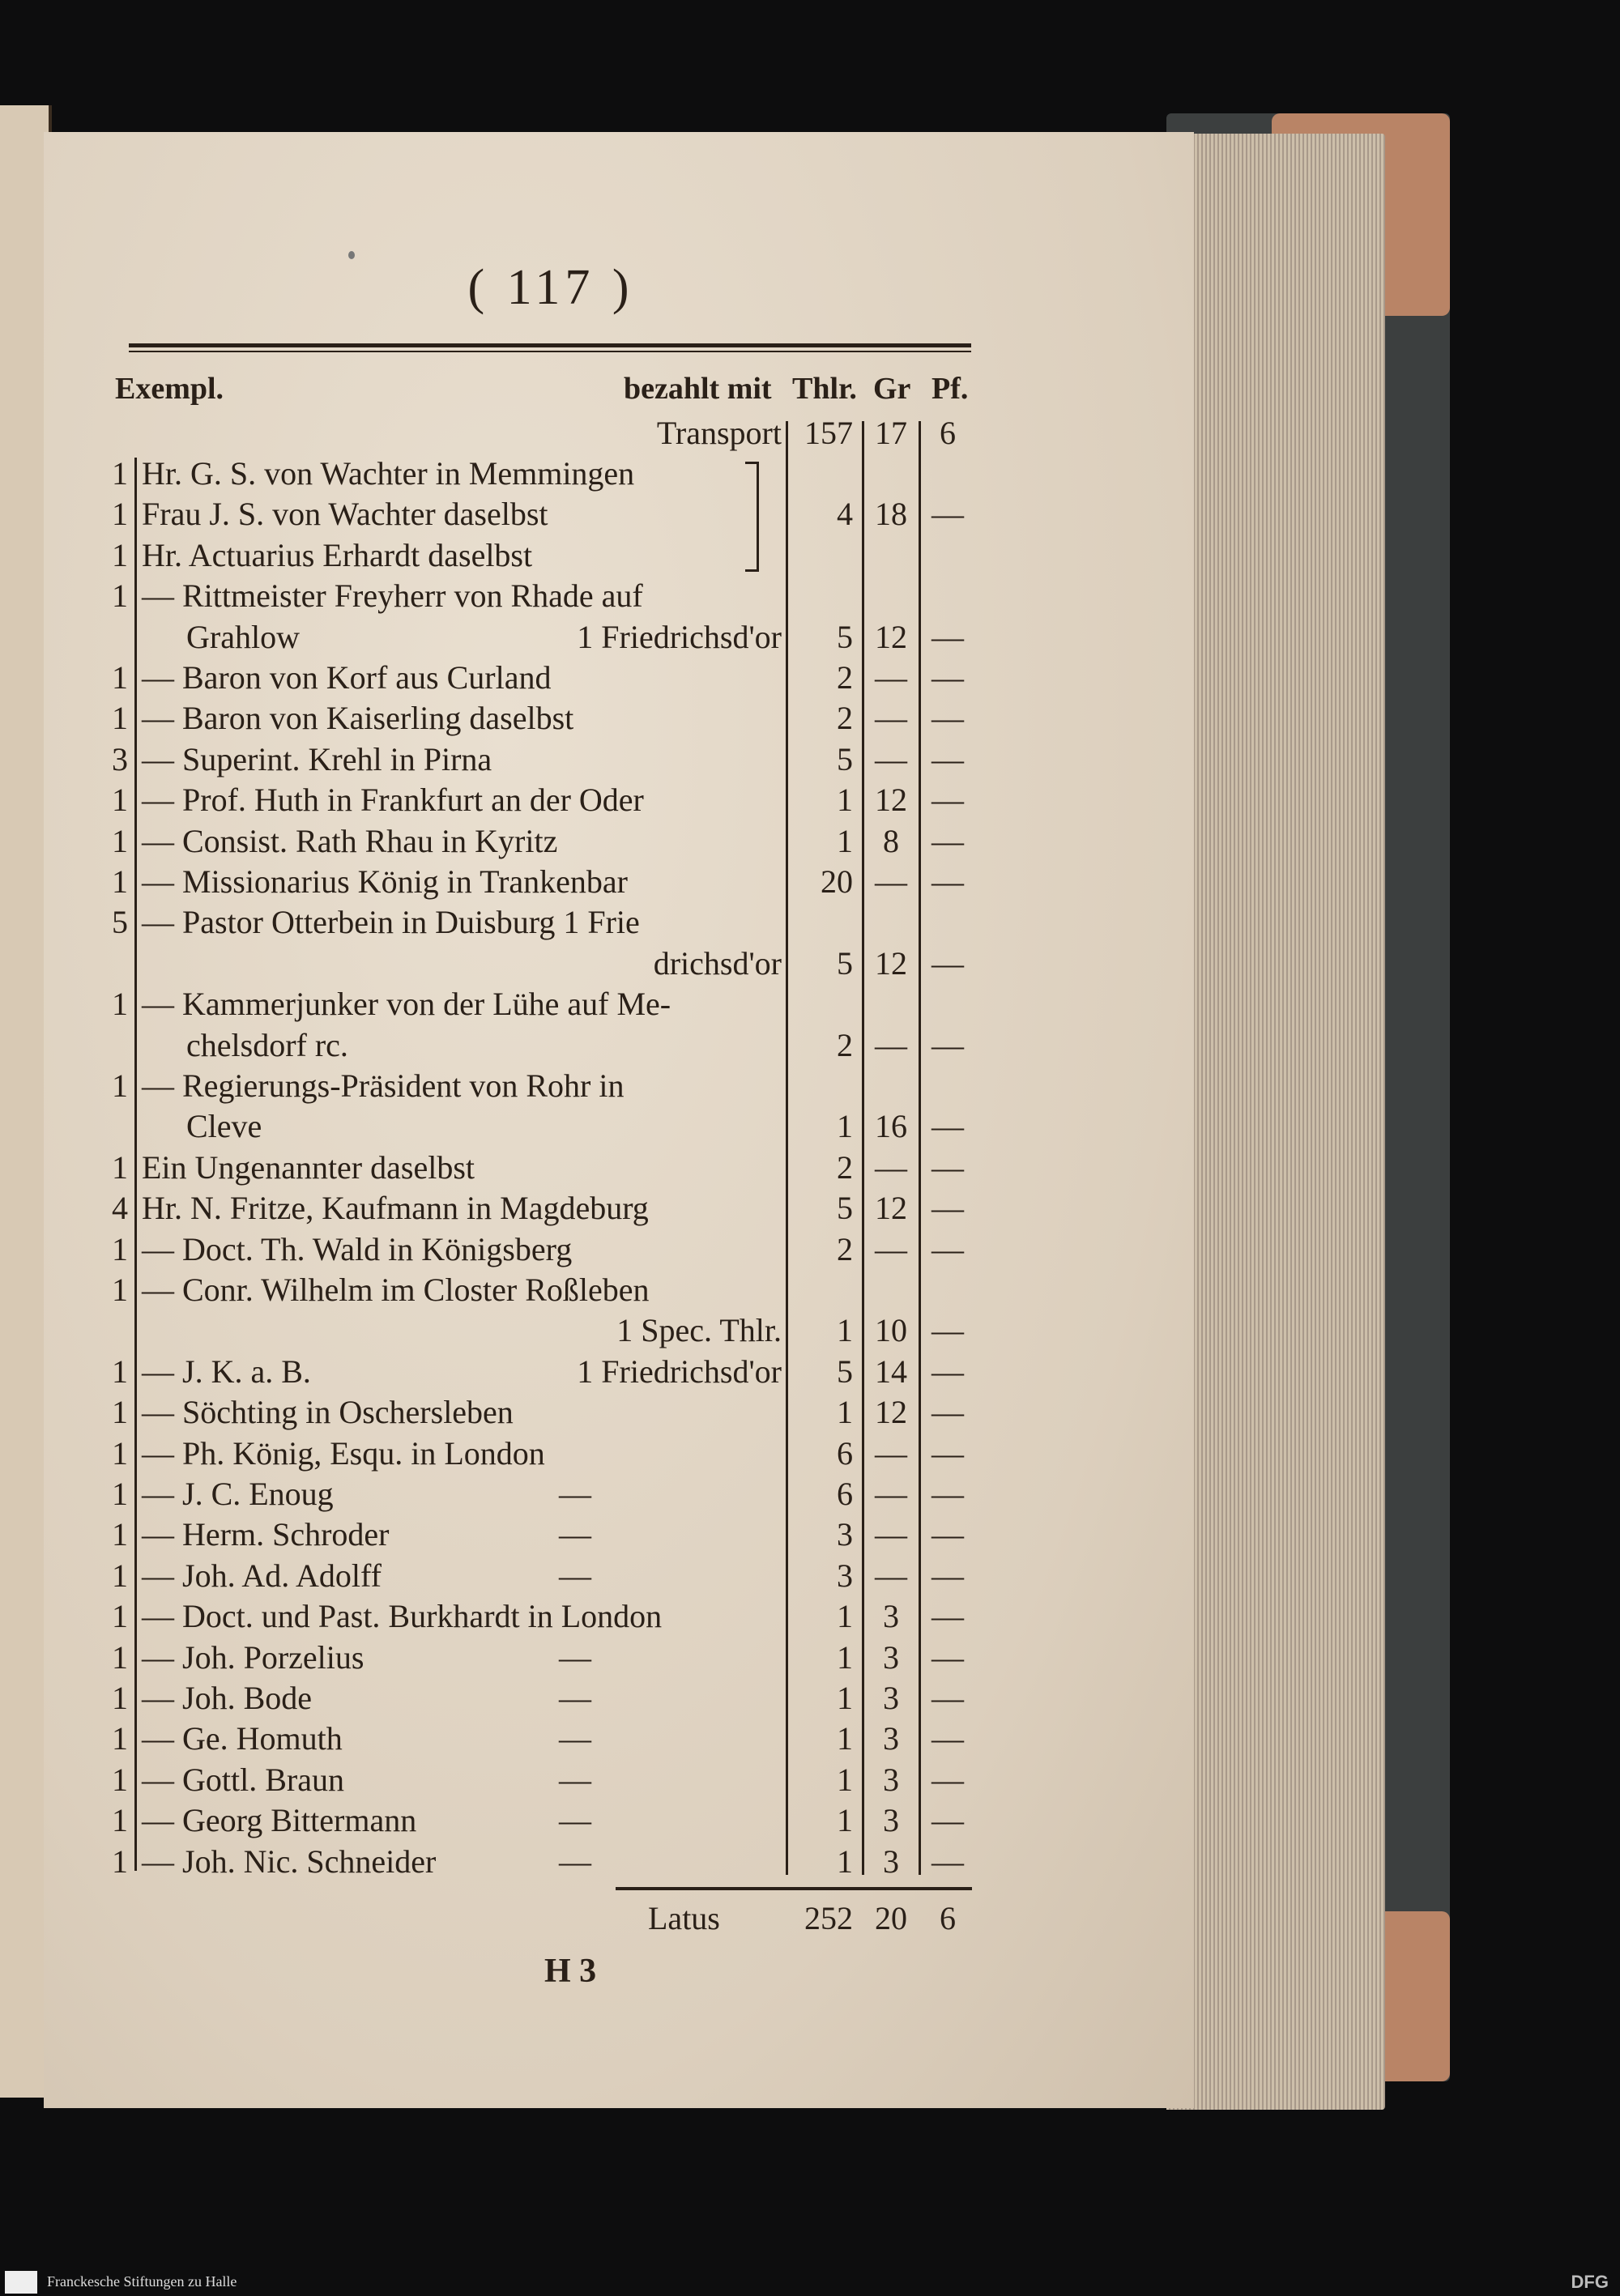 The image size is (1620, 2296). I want to click on row-count: 3, so click(120, 759).